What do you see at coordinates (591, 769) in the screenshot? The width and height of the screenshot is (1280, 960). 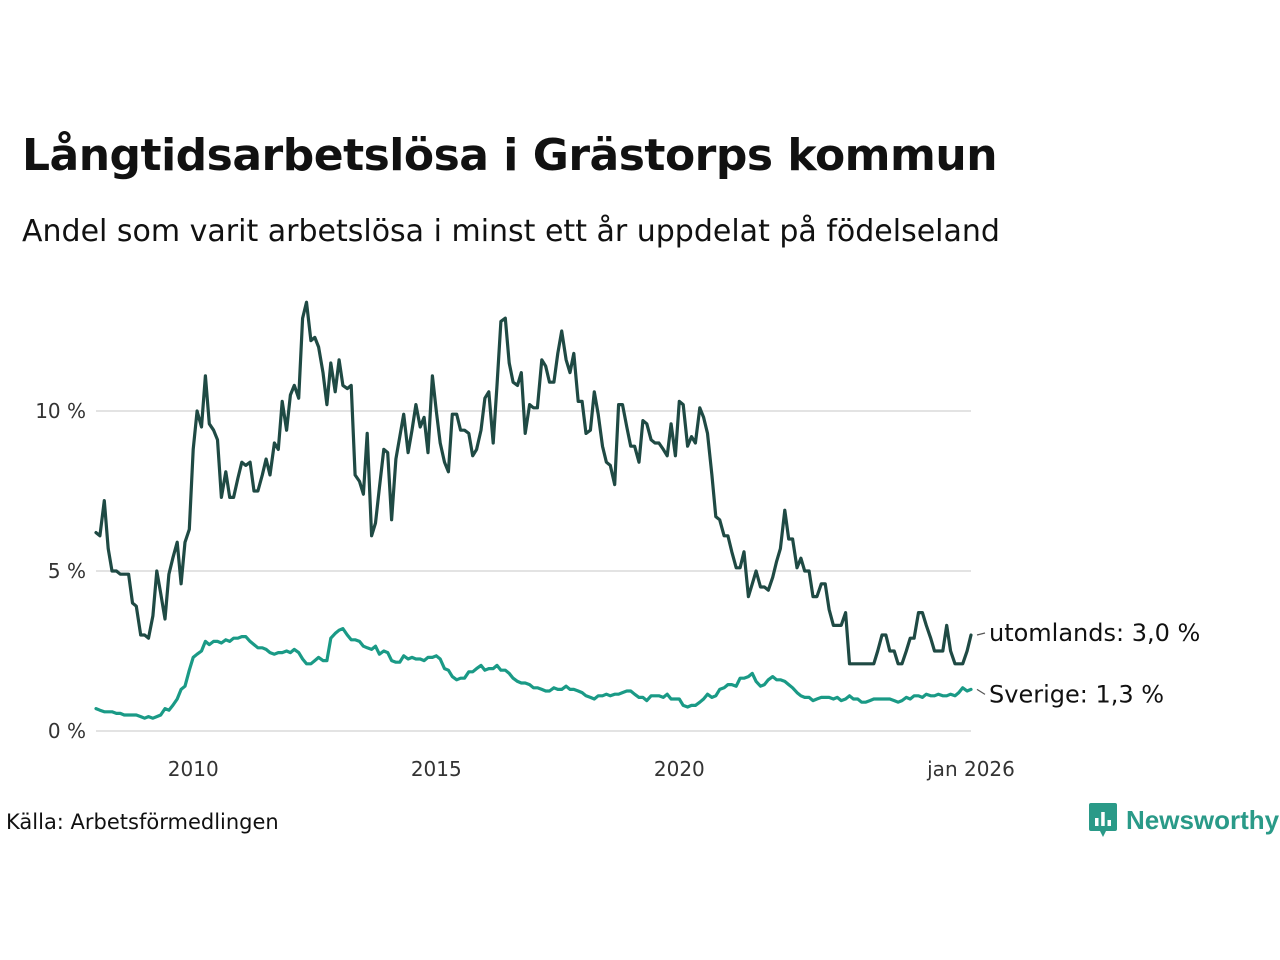 I see `x-axis-ticks: 2010 2015 2020 jan 2026` at bounding box center [591, 769].